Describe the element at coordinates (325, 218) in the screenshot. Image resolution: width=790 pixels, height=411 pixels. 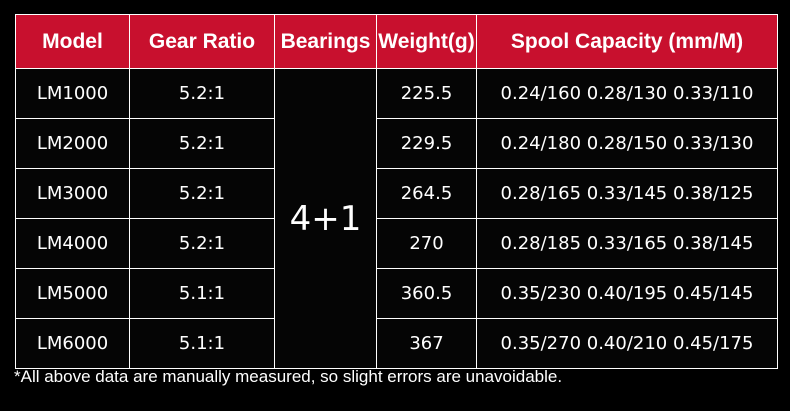
I see `bearings-cell: 4+1` at that location.